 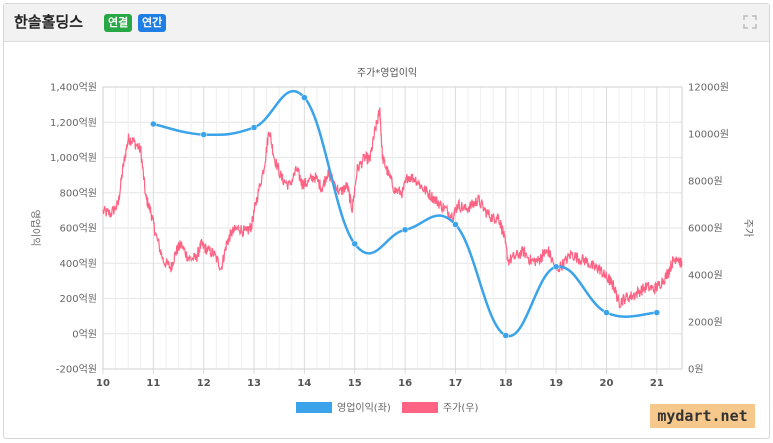 I want to click on right-tick-label: 6000원, so click(x=705, y=229).